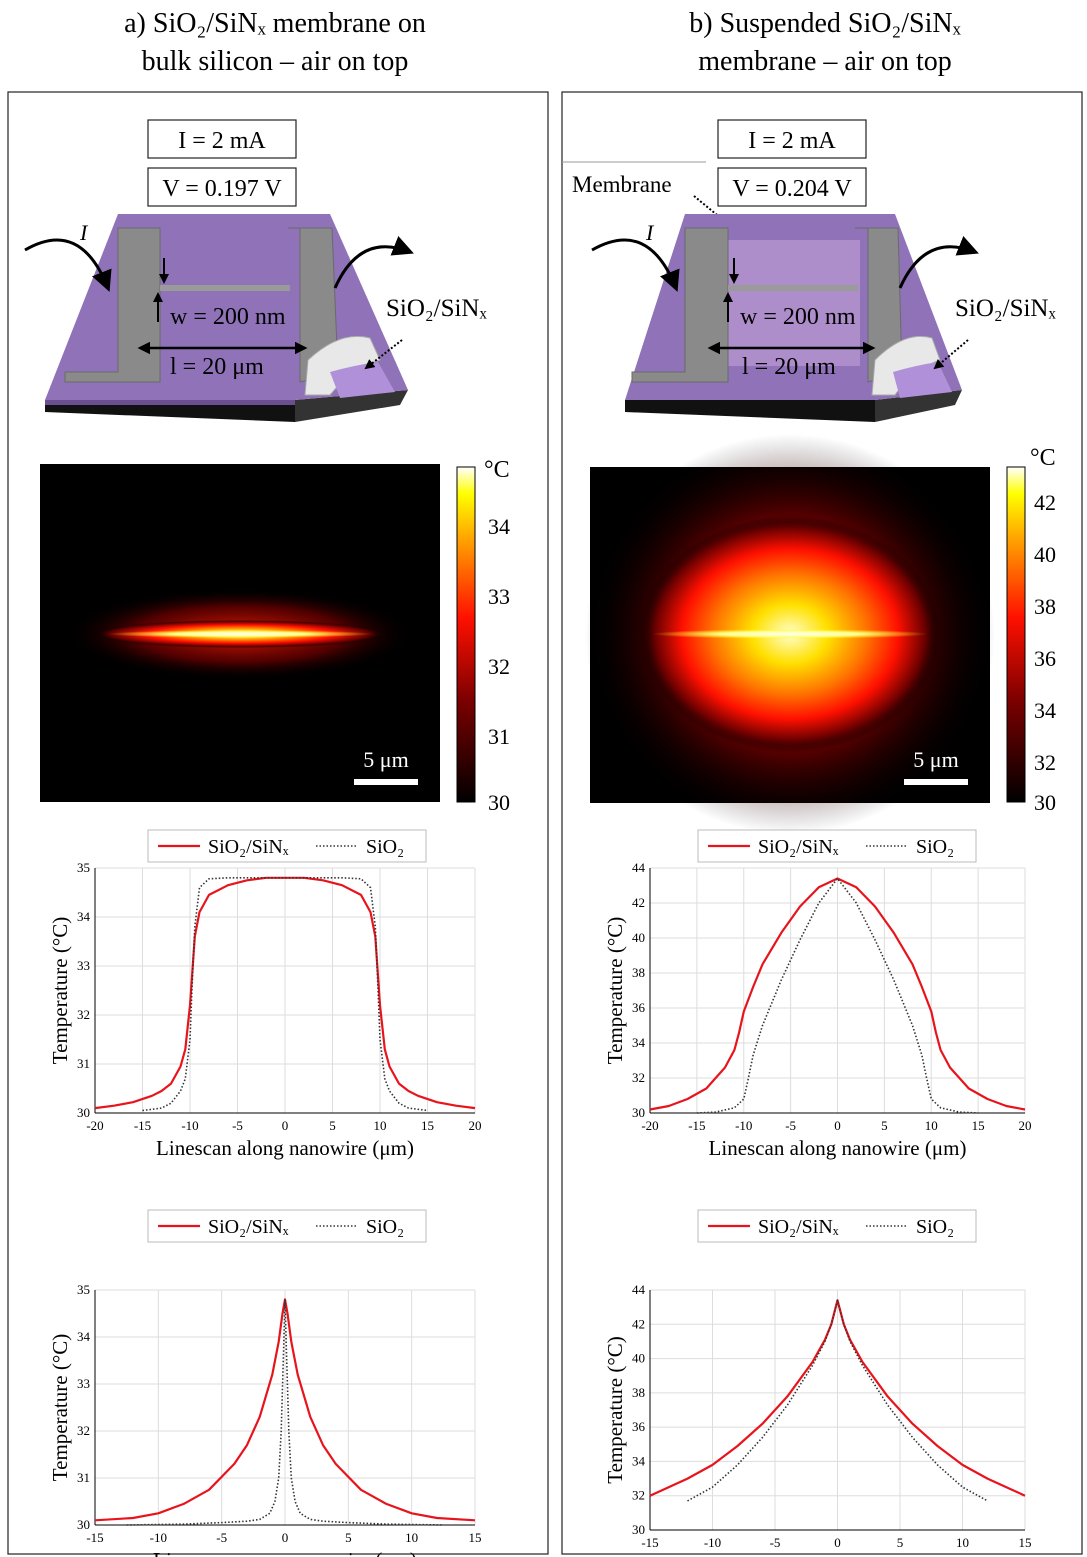 Image resolution: width=1087 pixels, height=1557 pixels. Describe the element at coordinates (825, 23) in the screenshot. I see `panel-b-title-line1: b) Suspended SiO₂/SiNₓ` at that location.